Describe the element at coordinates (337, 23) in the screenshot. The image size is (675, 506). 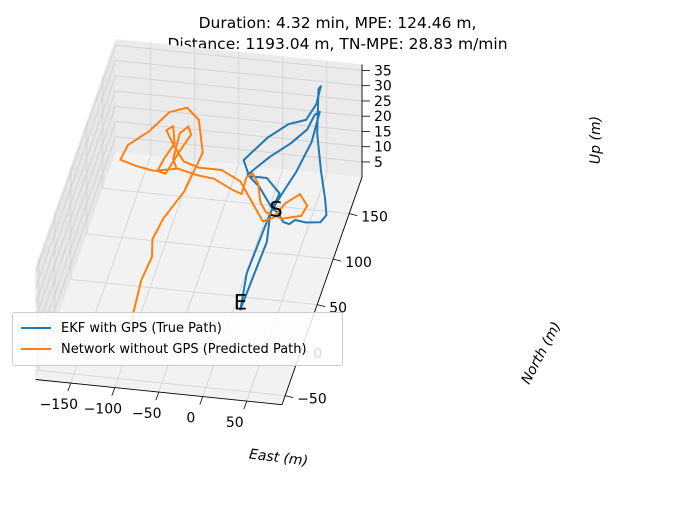
I see `chart-title-line-1: Duration: 4.32 min, MPE: 124.46 m,` at that location.